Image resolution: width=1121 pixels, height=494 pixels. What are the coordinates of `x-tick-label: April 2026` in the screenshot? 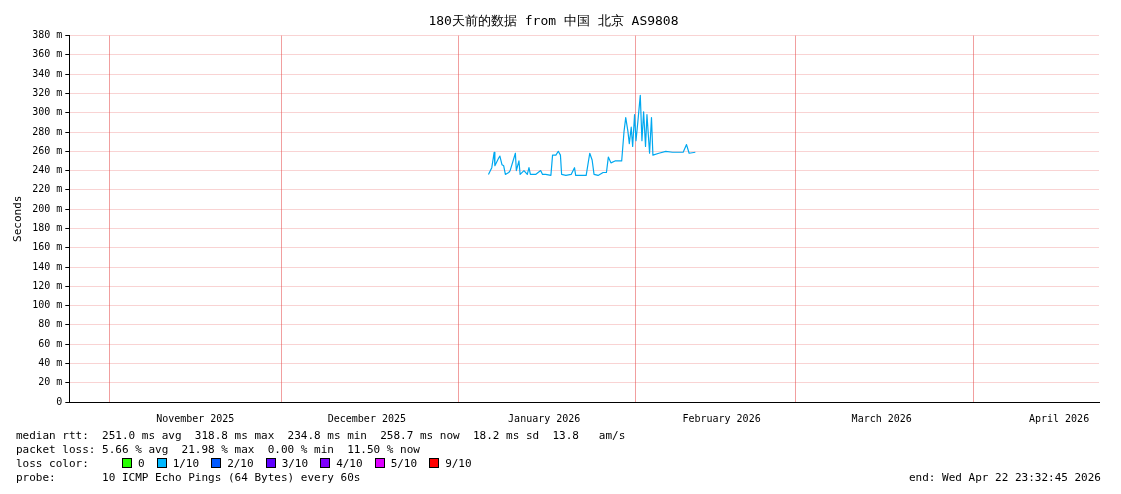 It's located at (1059, 418).